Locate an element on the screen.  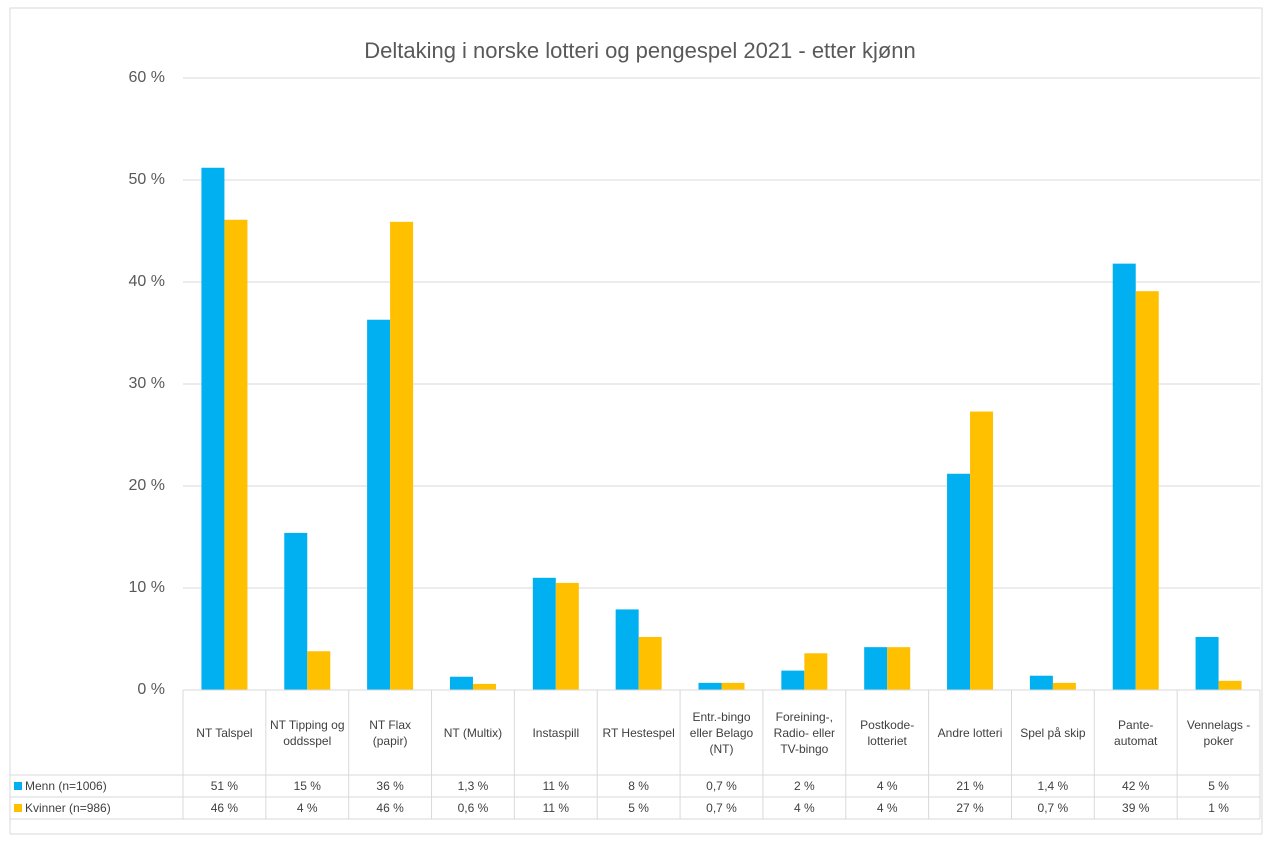
data-label: 36 % is located at coordinates (390, 786).